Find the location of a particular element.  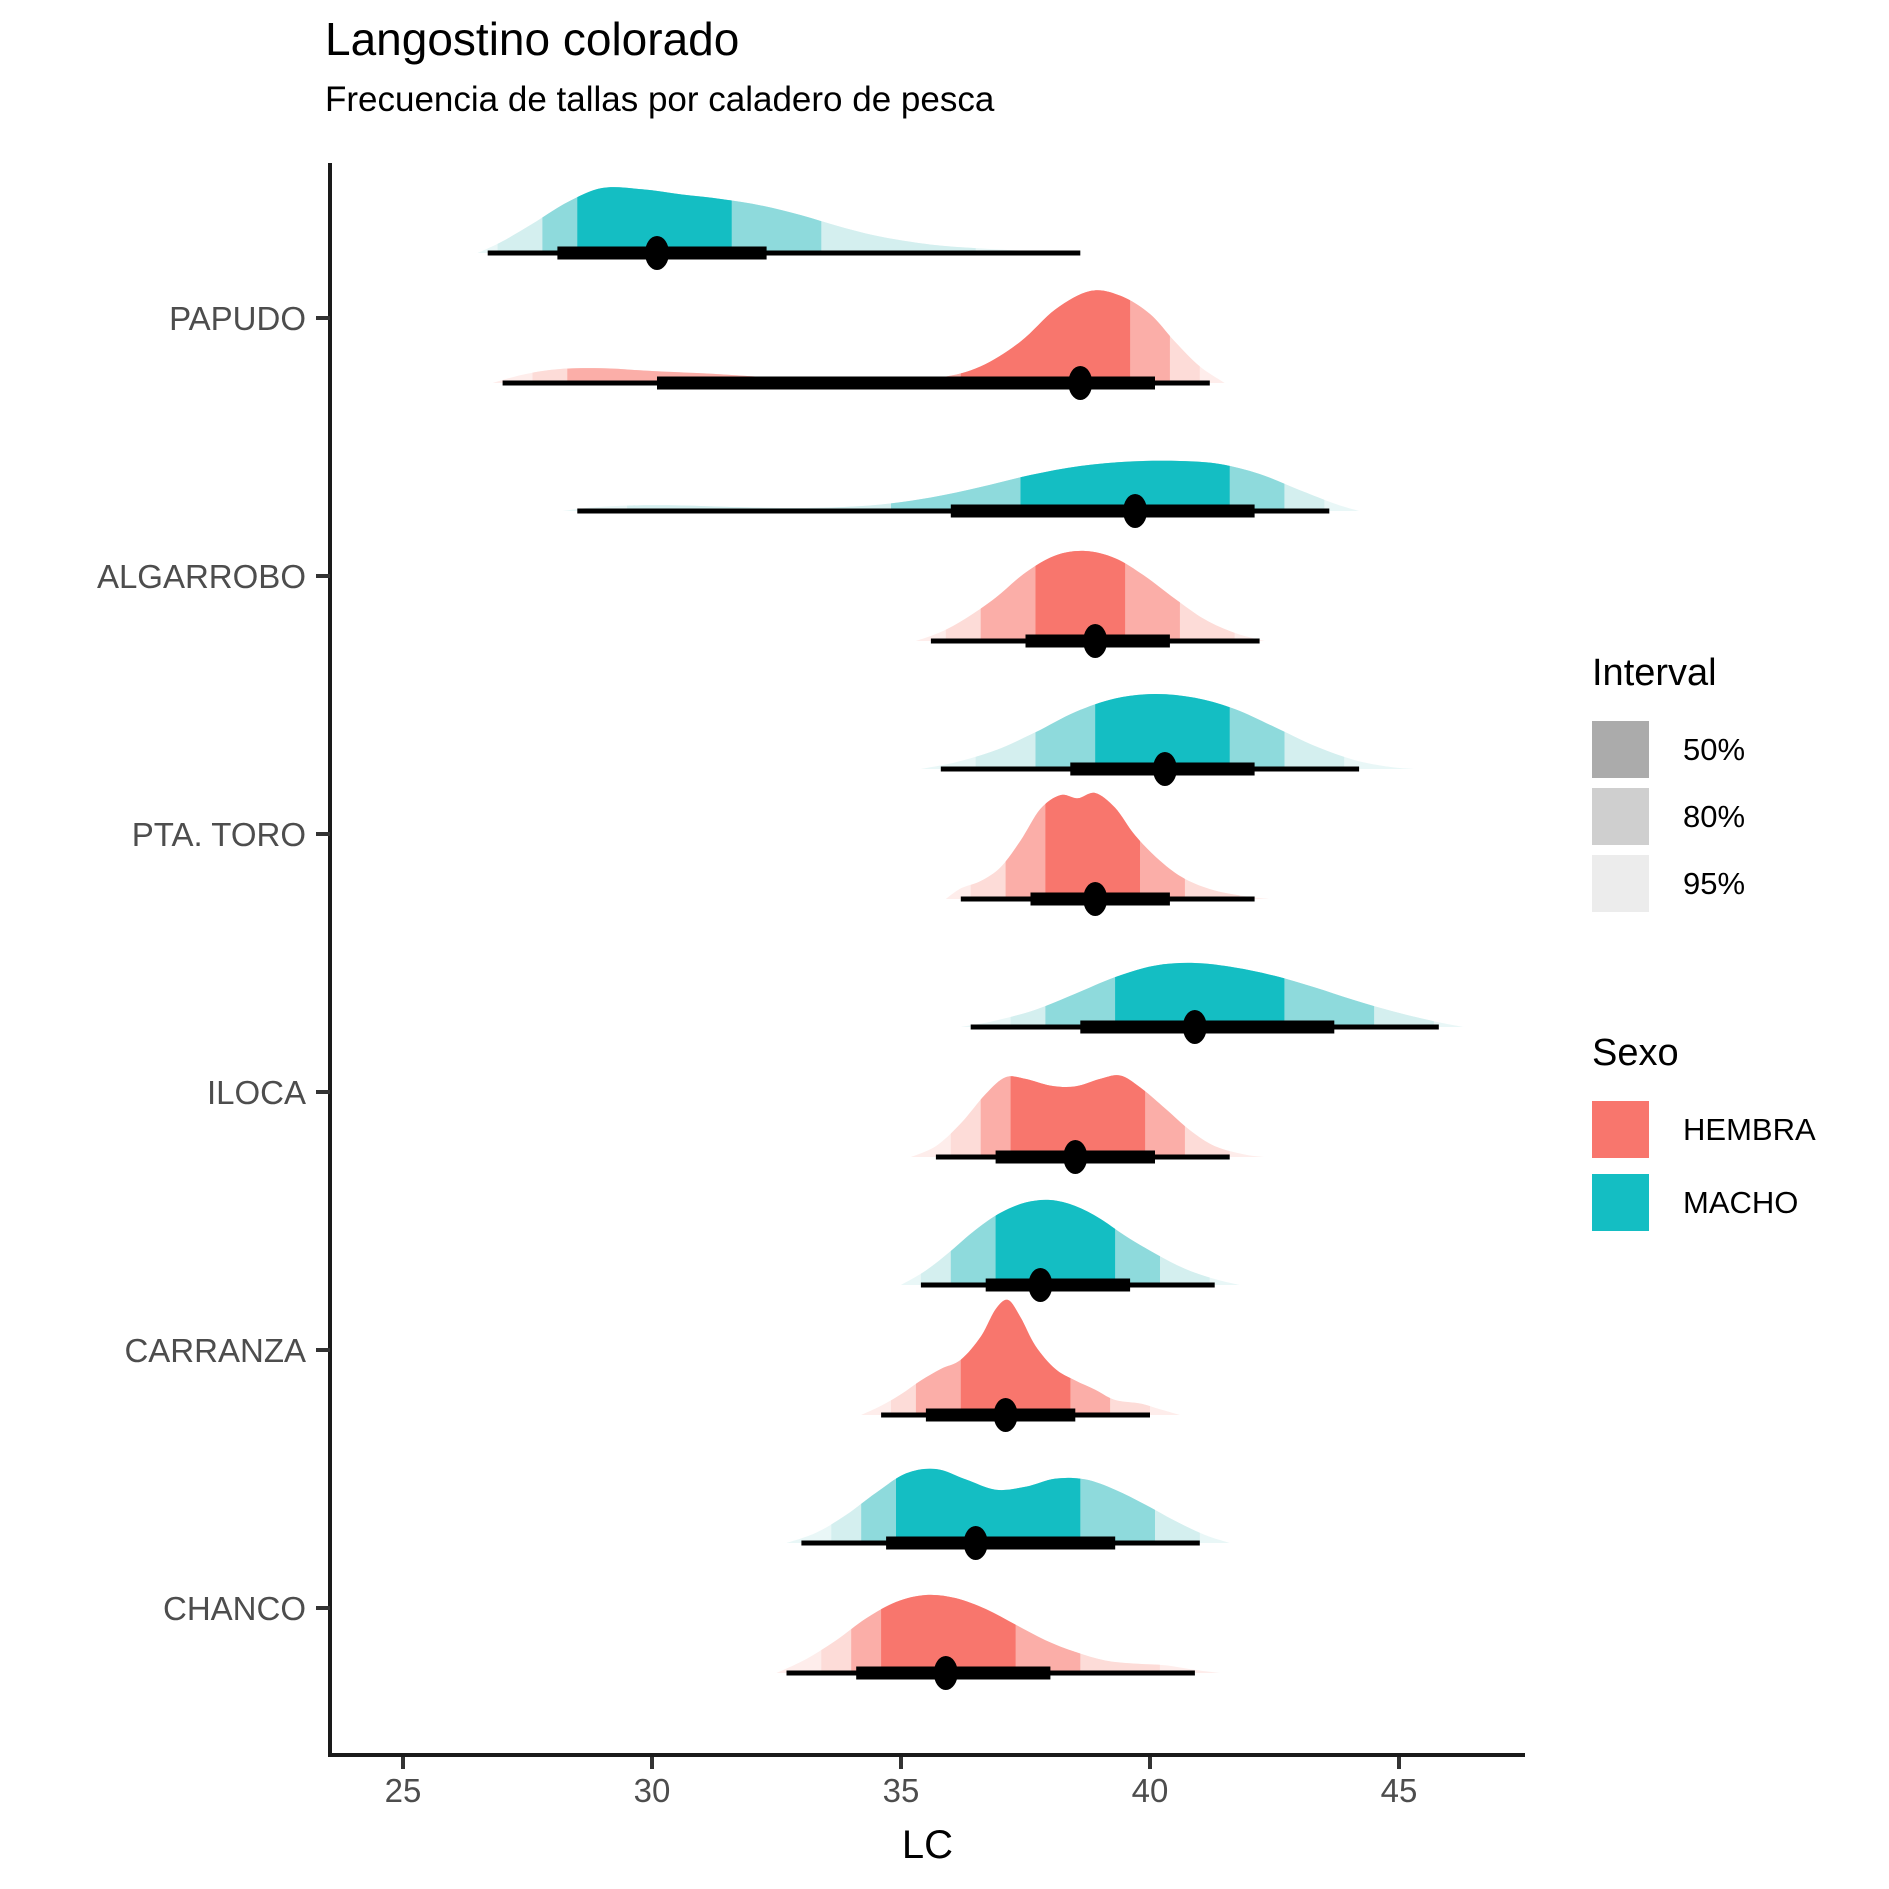

x-tick-label-30: 30 is located at coordinates (652, 1790).